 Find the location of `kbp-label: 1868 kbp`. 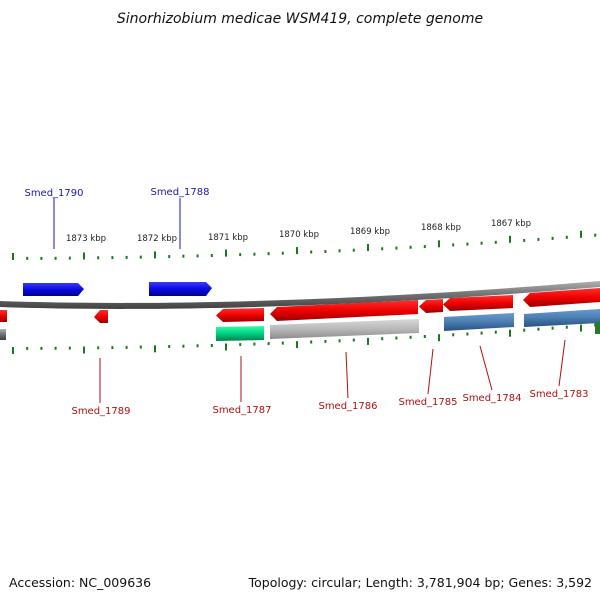

kbp-label: 1868 kbp is located at coordinates (441, 228).